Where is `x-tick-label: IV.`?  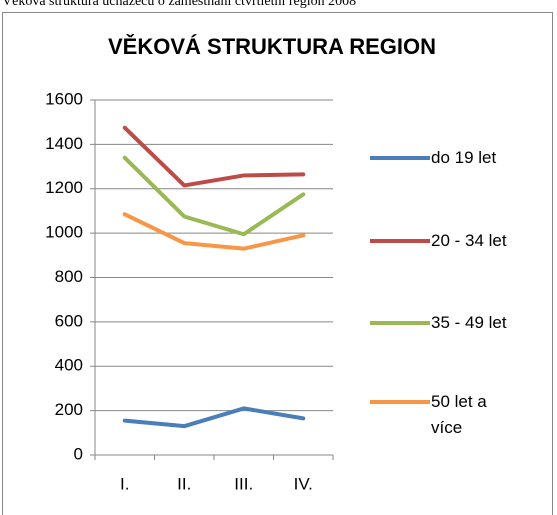
x-tick-label: IV. is located at coordinates (303, 483).